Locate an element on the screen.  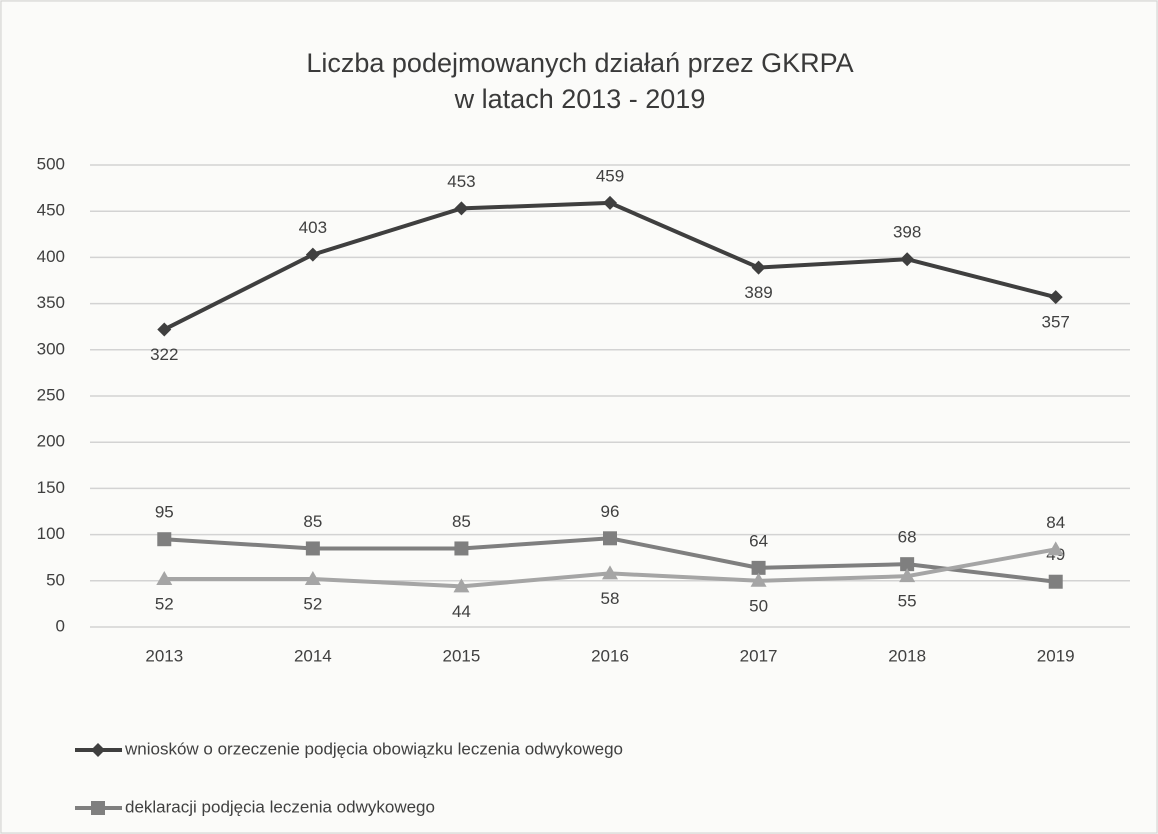
x-tick-label: 2017 is located at coordinates (759, 655).